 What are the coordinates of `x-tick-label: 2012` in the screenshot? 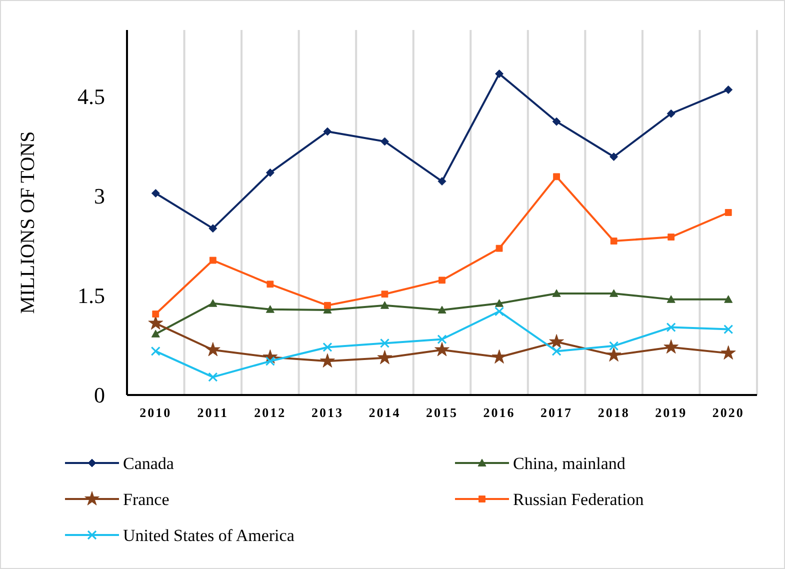 It's located at (270, 412).